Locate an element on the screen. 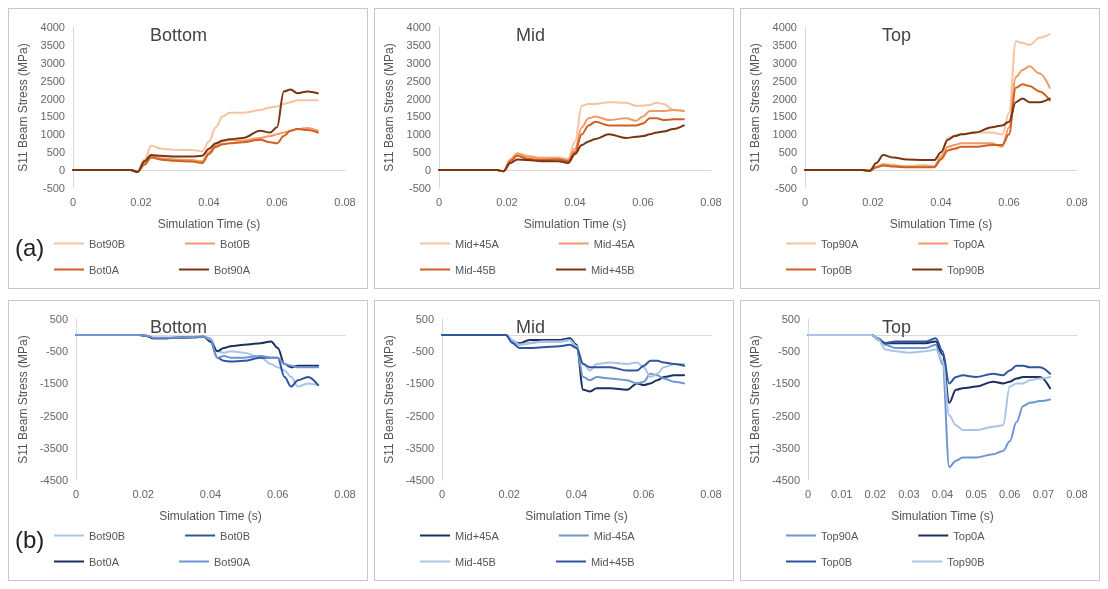 This screenshot has width=1108, height=589. legend-label: Top0B is located at coordinates (837, 269).